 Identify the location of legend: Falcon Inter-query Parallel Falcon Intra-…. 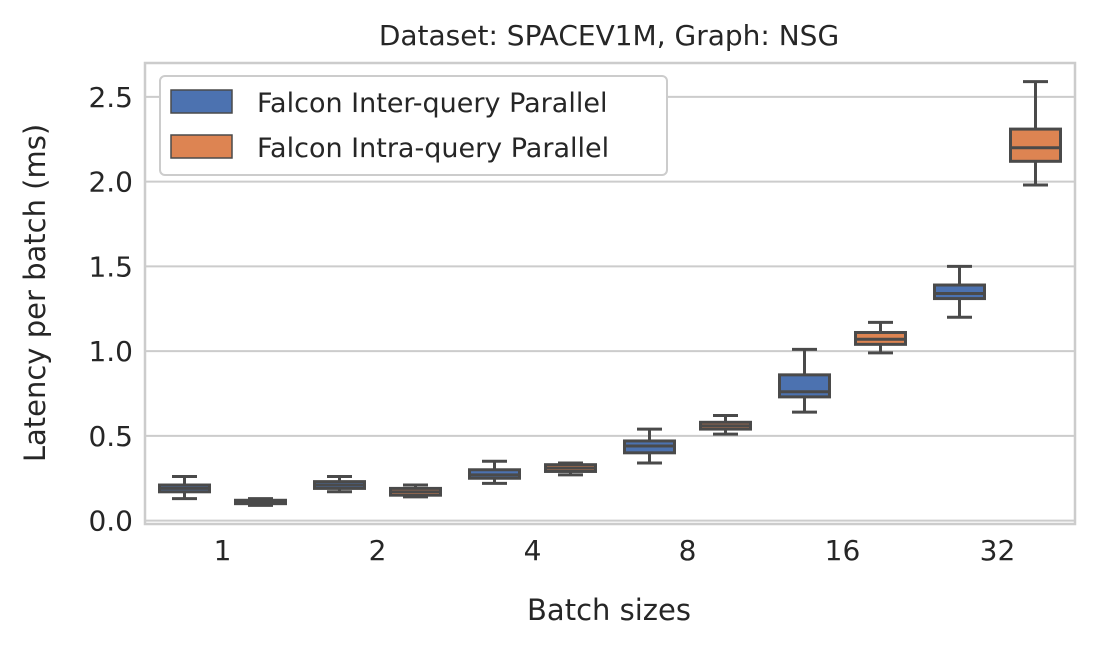
(413, 125).